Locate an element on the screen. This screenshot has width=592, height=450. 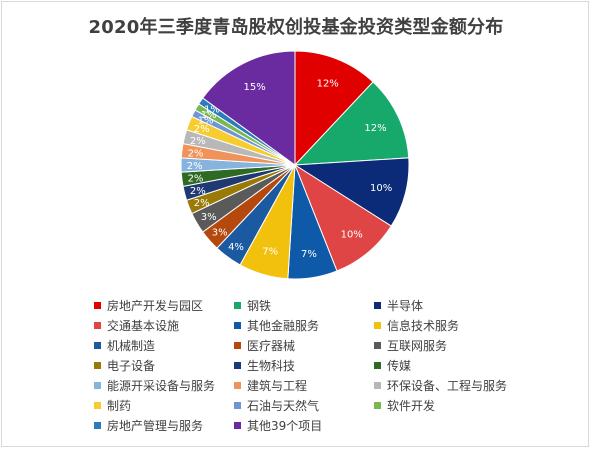
pie-data-label-18: 1% is located at coordinates (212, 110).